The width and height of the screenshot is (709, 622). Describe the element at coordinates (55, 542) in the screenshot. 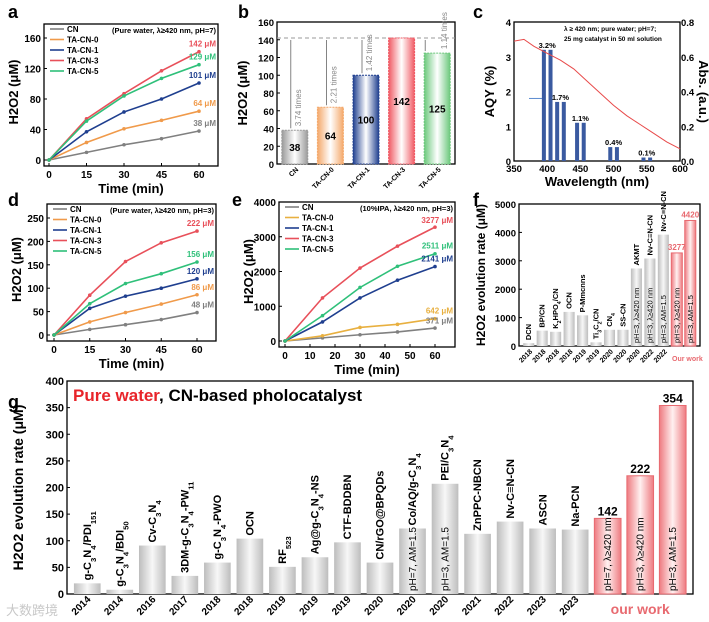

I see `y-tick-label: 100` at that location.